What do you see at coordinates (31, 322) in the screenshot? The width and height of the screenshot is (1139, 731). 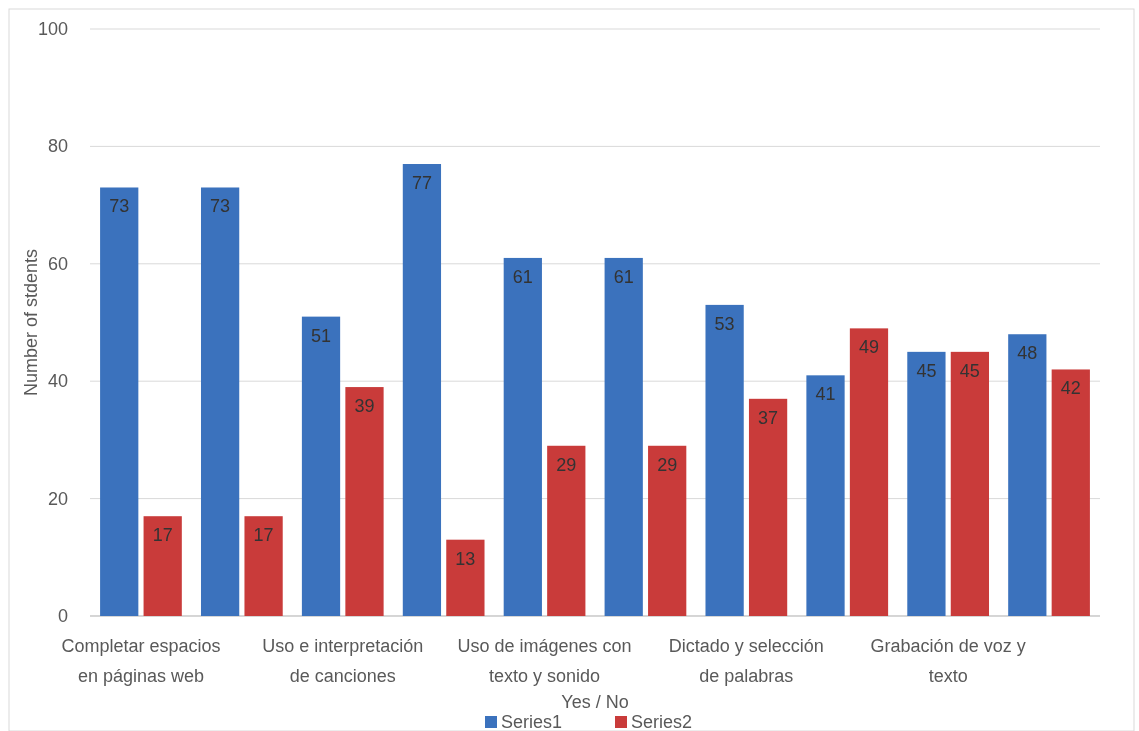 I see `y-axis-title: Number of stdents` at bounding box center [31, 322].